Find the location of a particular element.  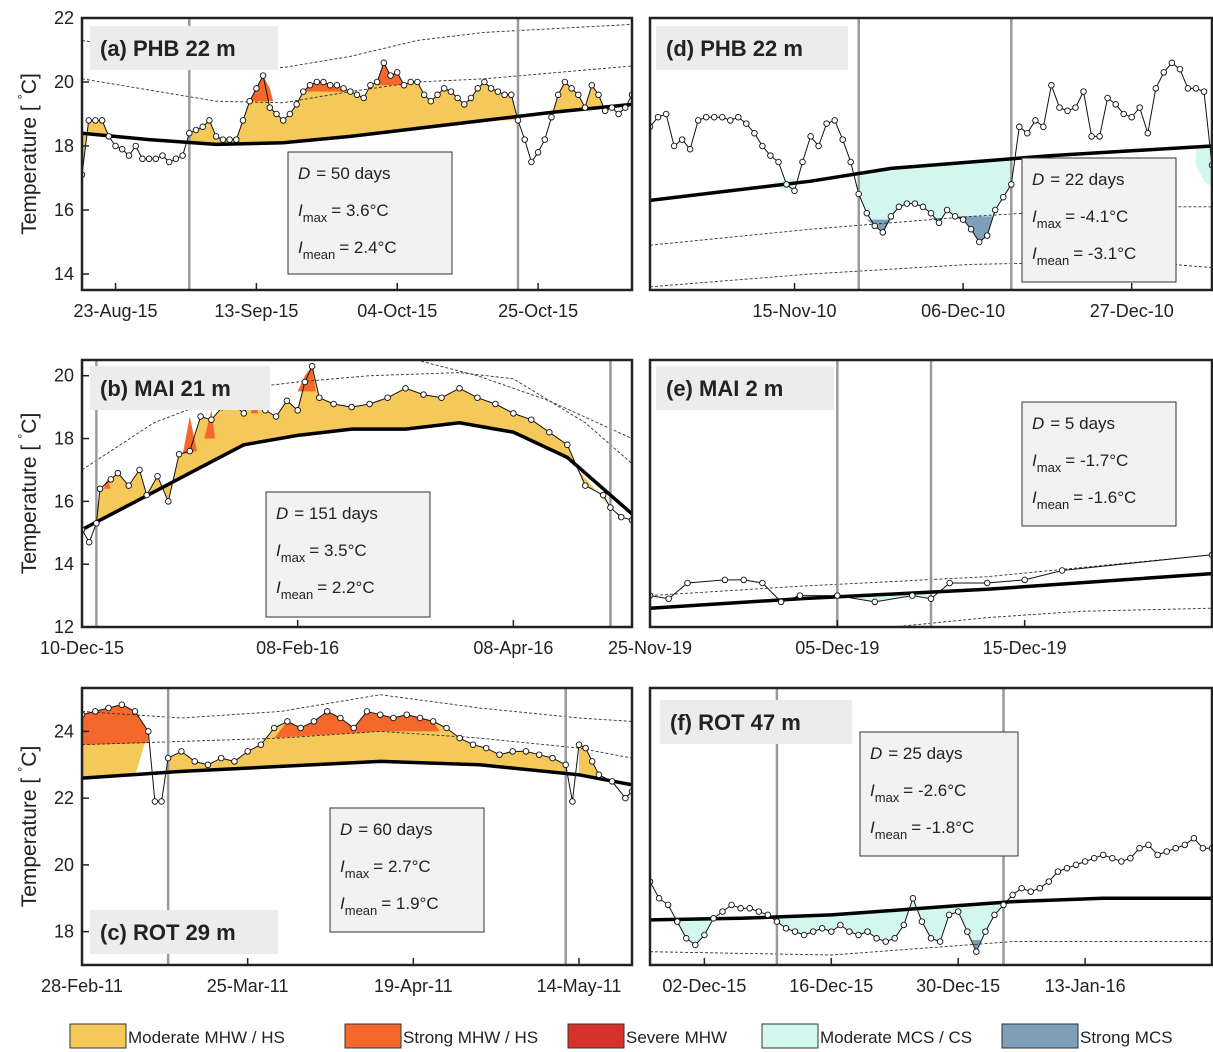

y-tick-label: 12 is located at coordinates (64, 627).